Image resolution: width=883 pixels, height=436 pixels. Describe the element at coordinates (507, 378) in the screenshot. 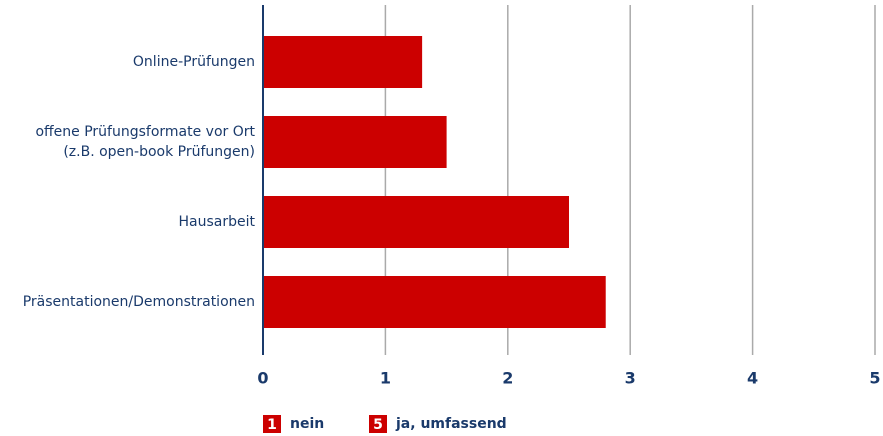

I see `x-tick-label: 2` at that location.